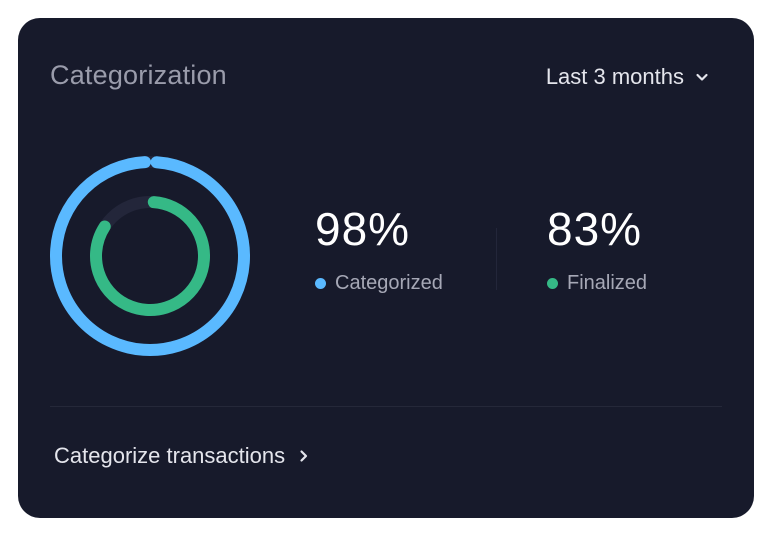  I want to click on stats-divider, so click(496, 259).